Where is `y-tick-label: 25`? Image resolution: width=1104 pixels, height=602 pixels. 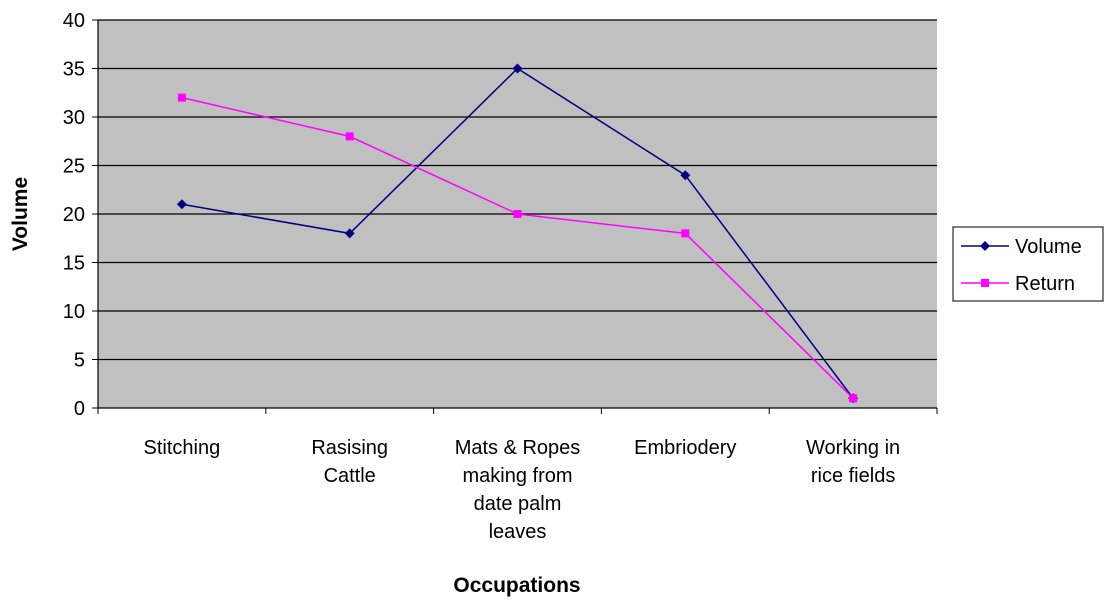
y-tick-label: 25 is located at coordinates (74, 167).